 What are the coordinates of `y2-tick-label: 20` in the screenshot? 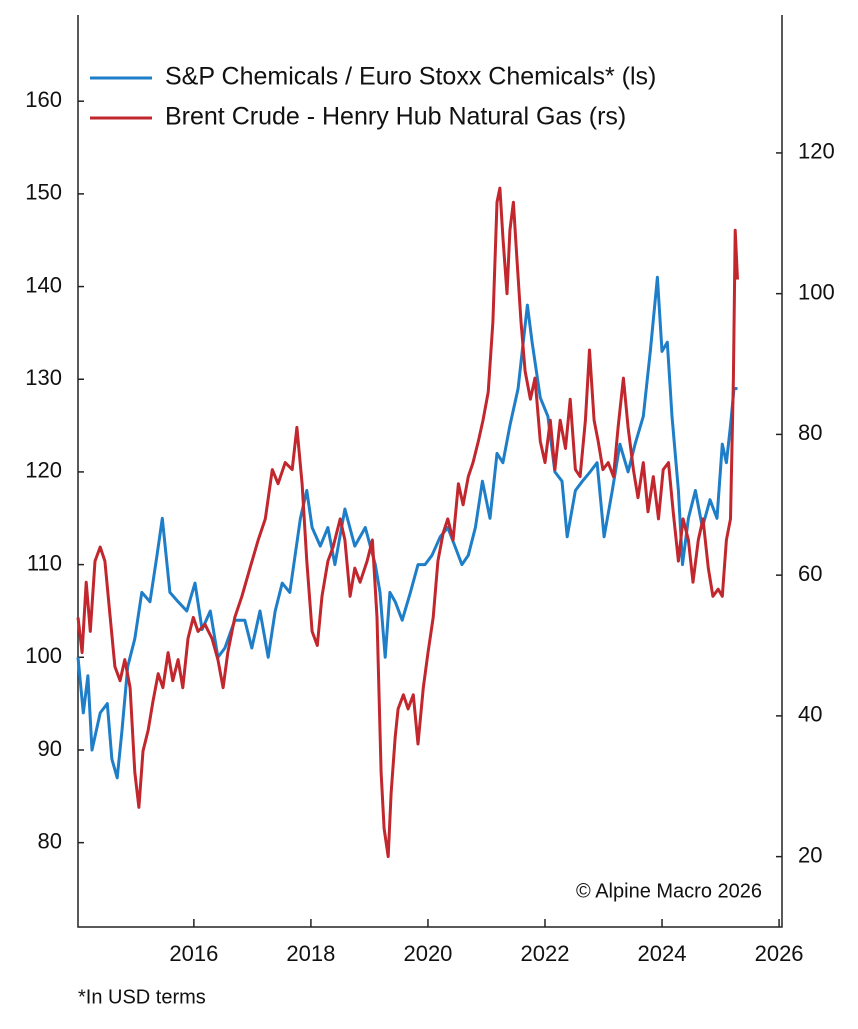 It's located at (810, 854).